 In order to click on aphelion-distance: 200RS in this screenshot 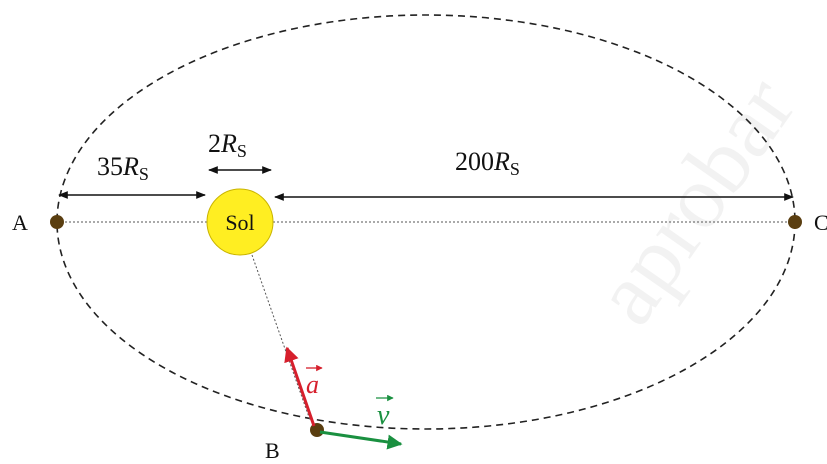, I will do `click(487, 163)`.